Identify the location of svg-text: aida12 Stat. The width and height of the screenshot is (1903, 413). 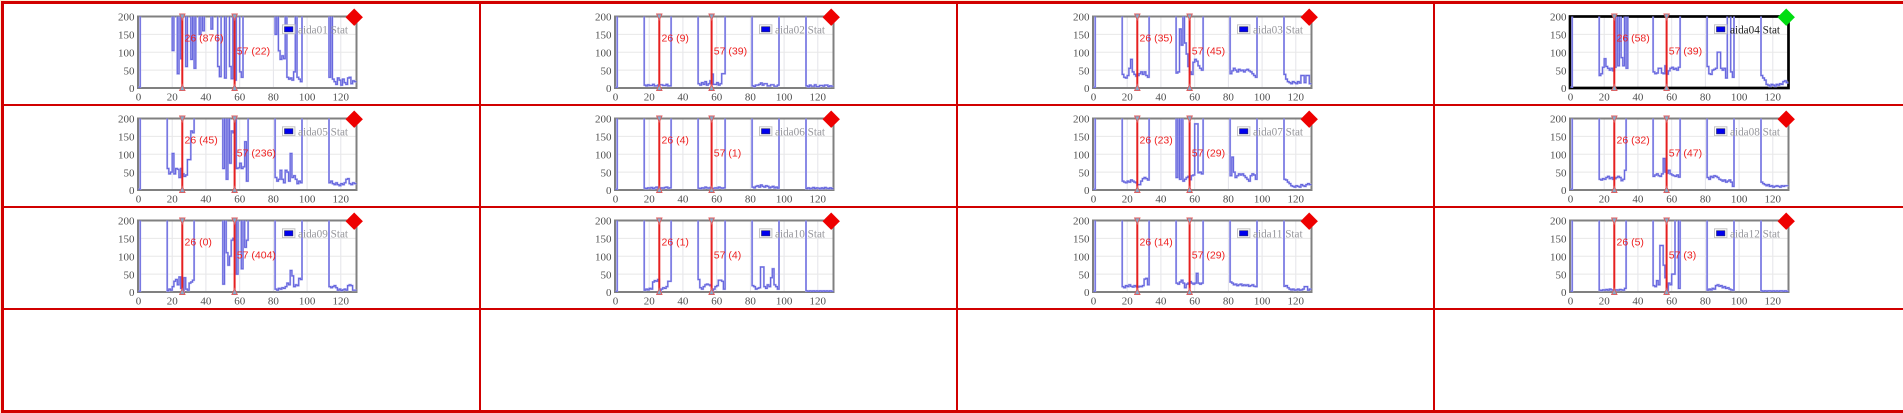
(1755, 234).